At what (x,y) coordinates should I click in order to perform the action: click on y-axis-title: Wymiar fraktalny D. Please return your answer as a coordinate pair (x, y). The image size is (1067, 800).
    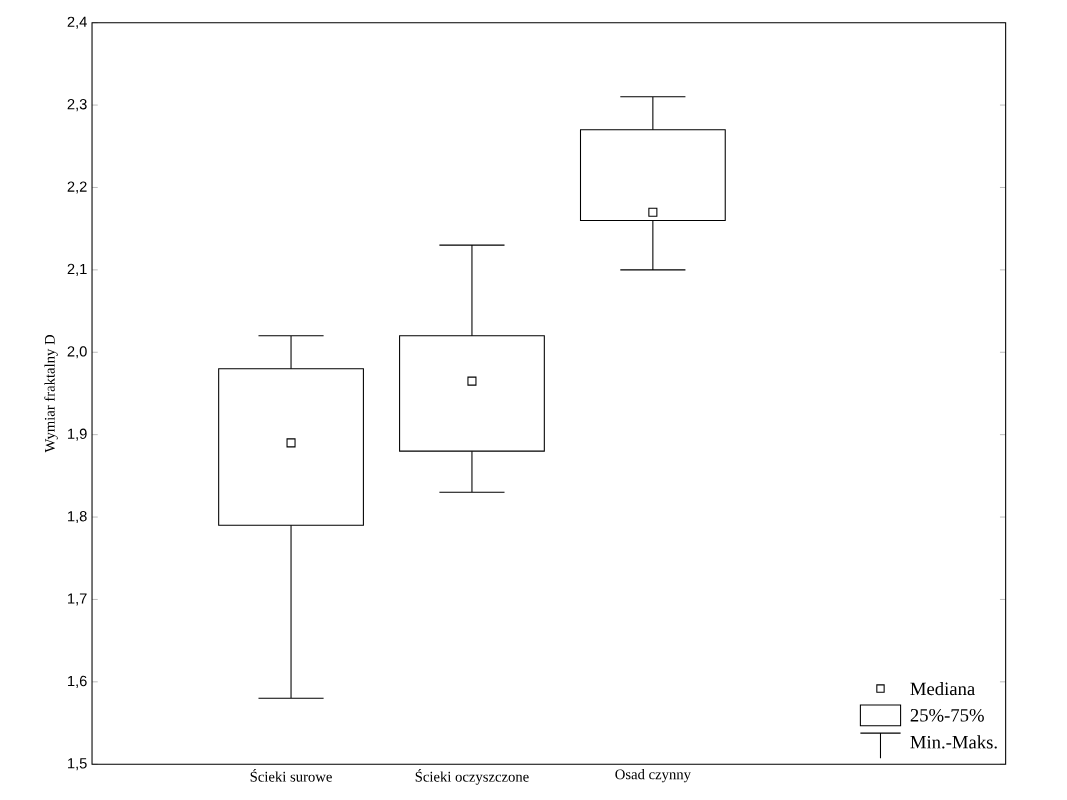
    Looking at the image, I should click on (51, 393).